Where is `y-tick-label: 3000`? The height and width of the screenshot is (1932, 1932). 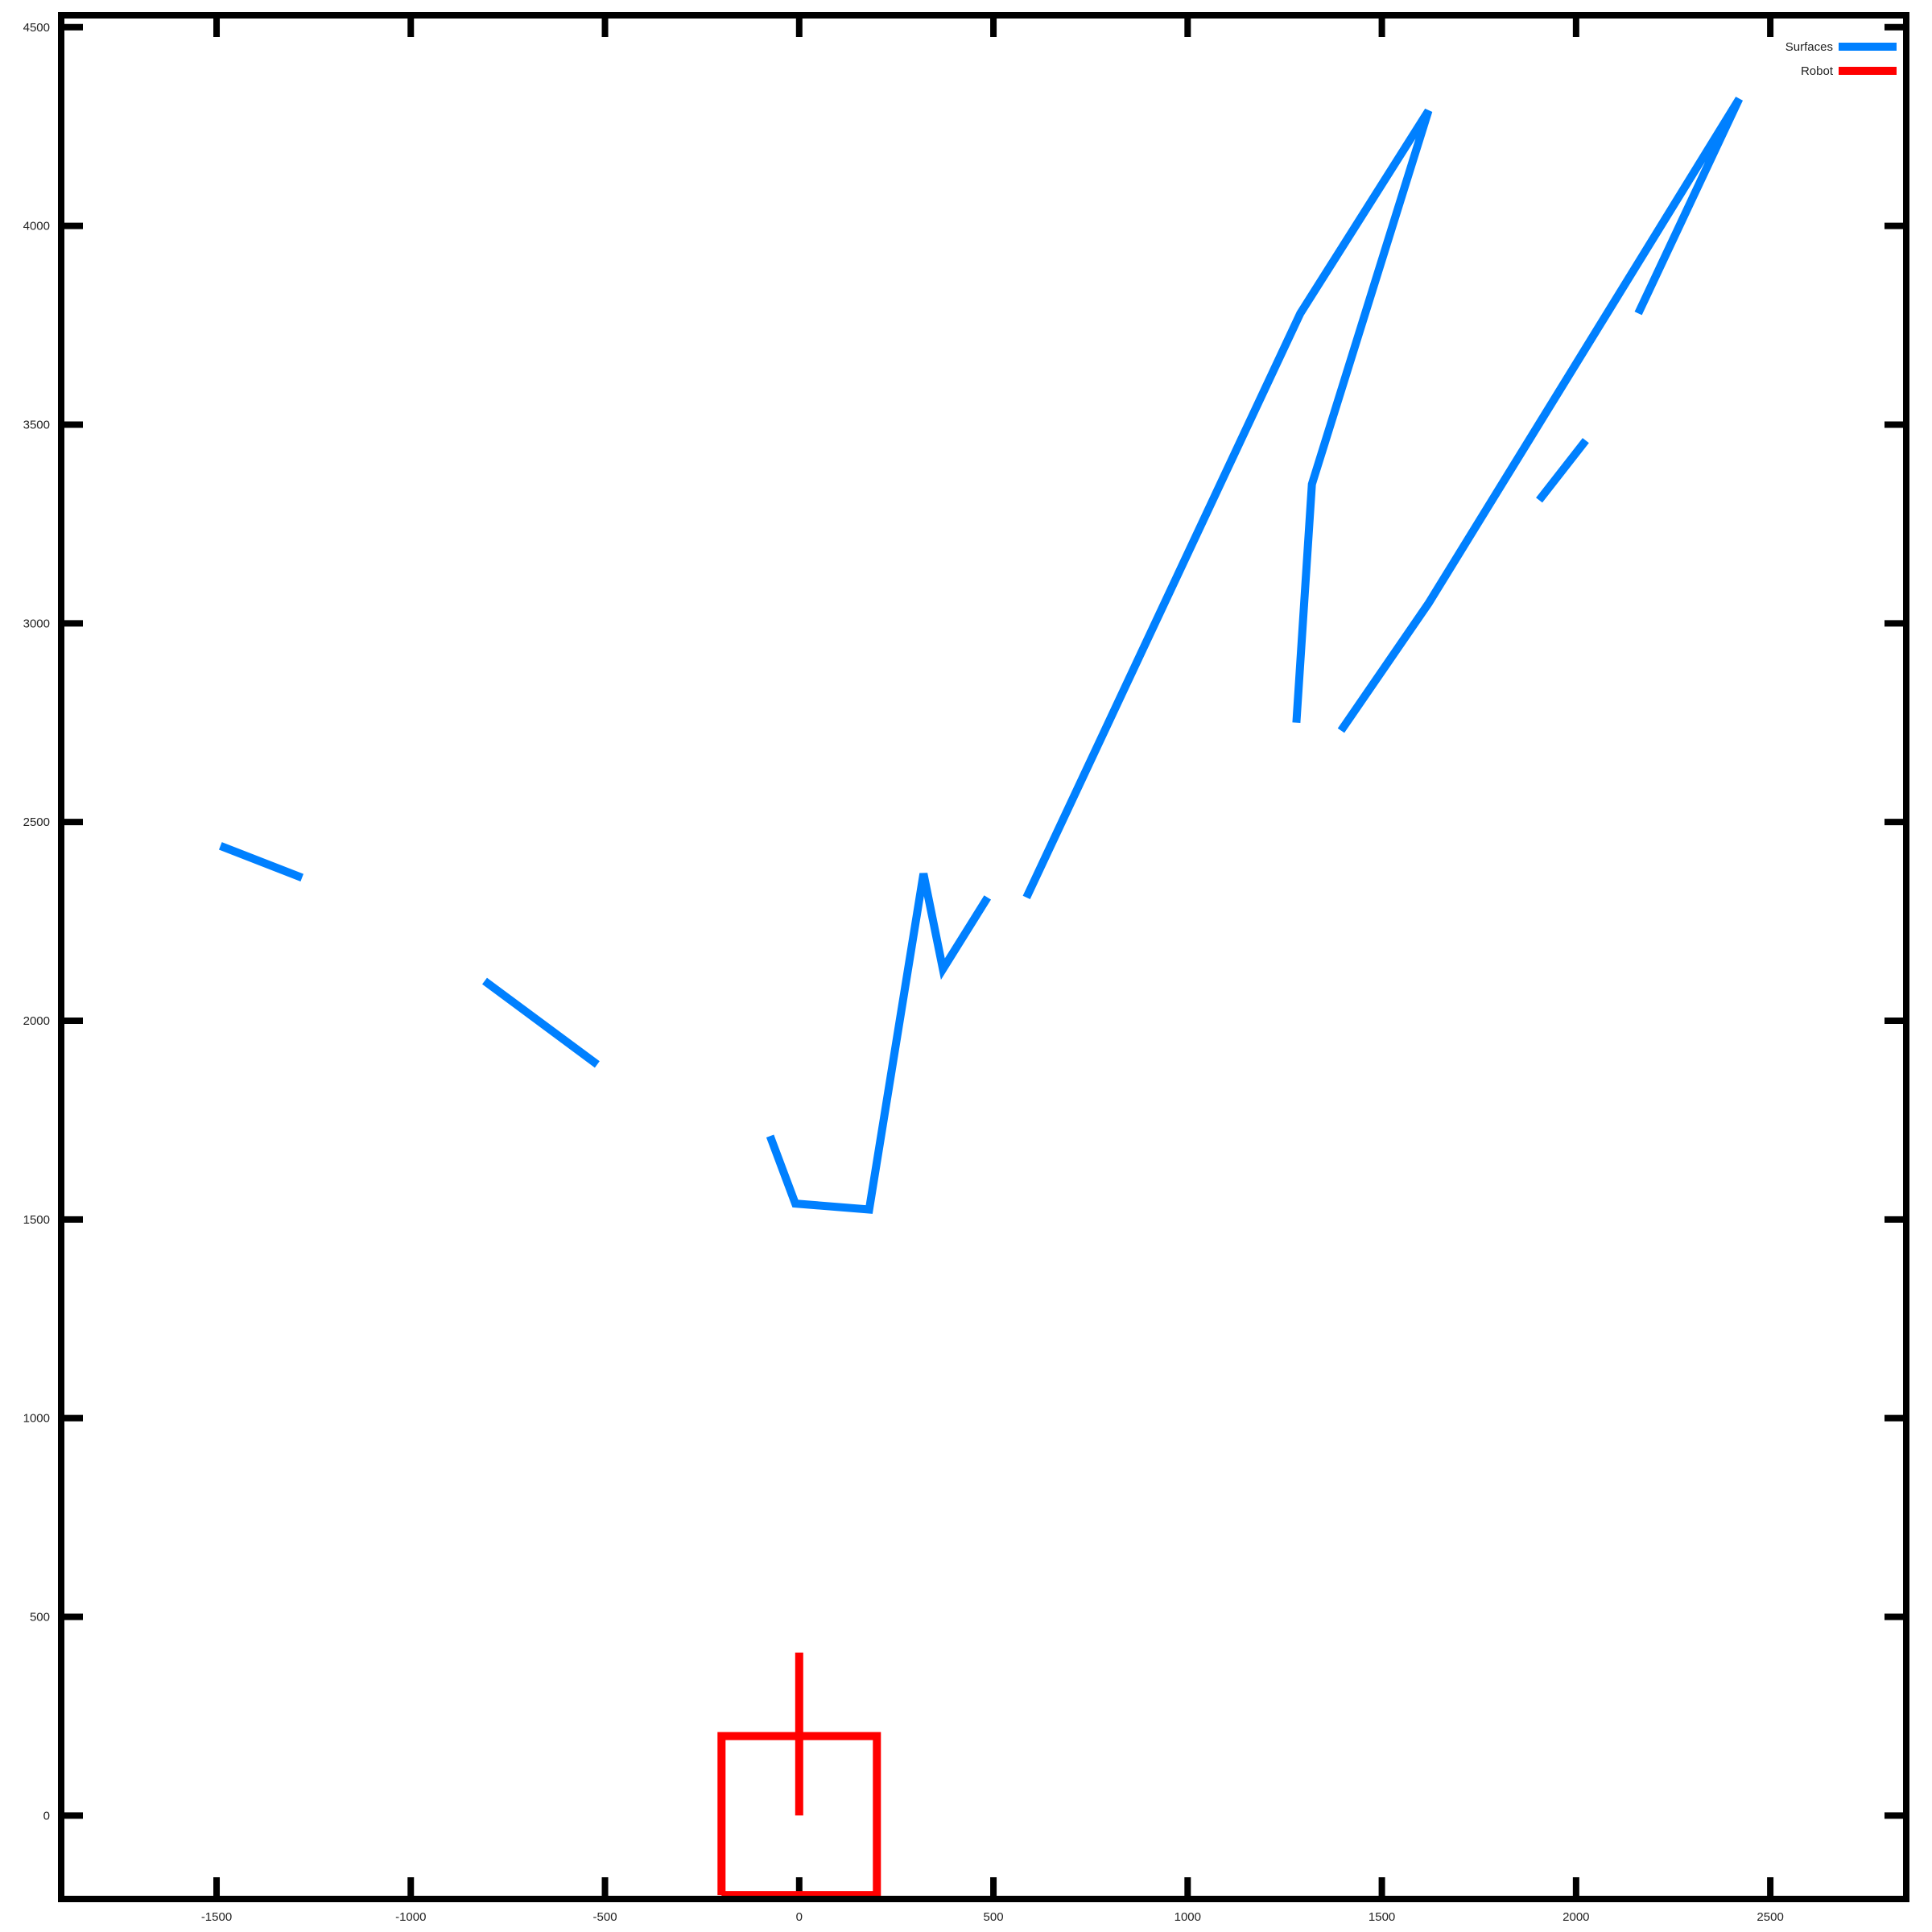
y-tick-label: 3000 is located at coordinates (36, 623).